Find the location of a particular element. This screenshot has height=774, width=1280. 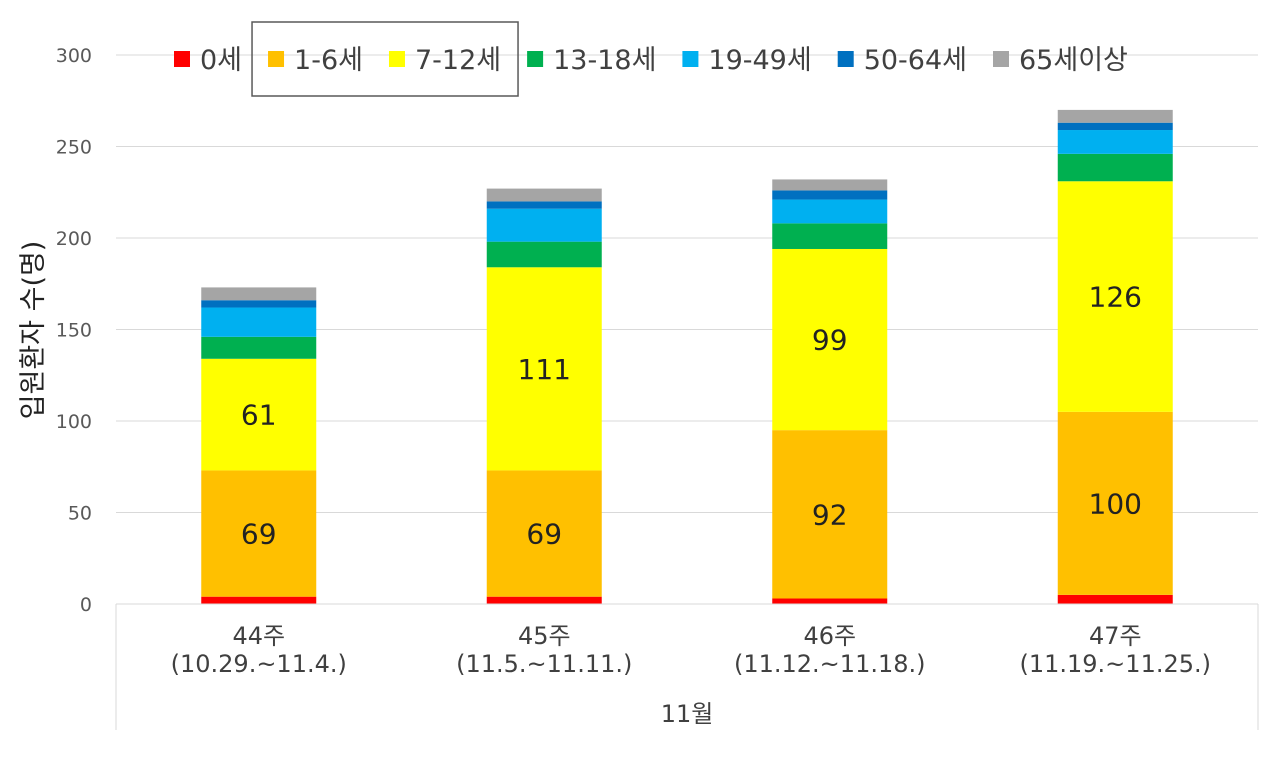

x-tick-label-week: 45주 is located at coordinates (544, 636).